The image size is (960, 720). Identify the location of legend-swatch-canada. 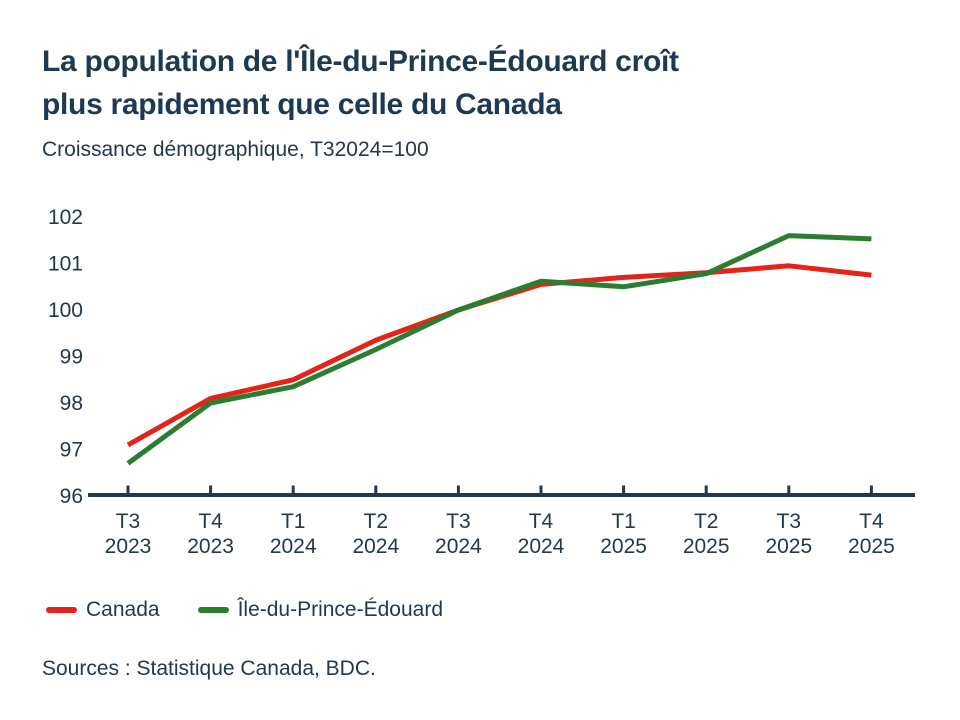
(61, 609).